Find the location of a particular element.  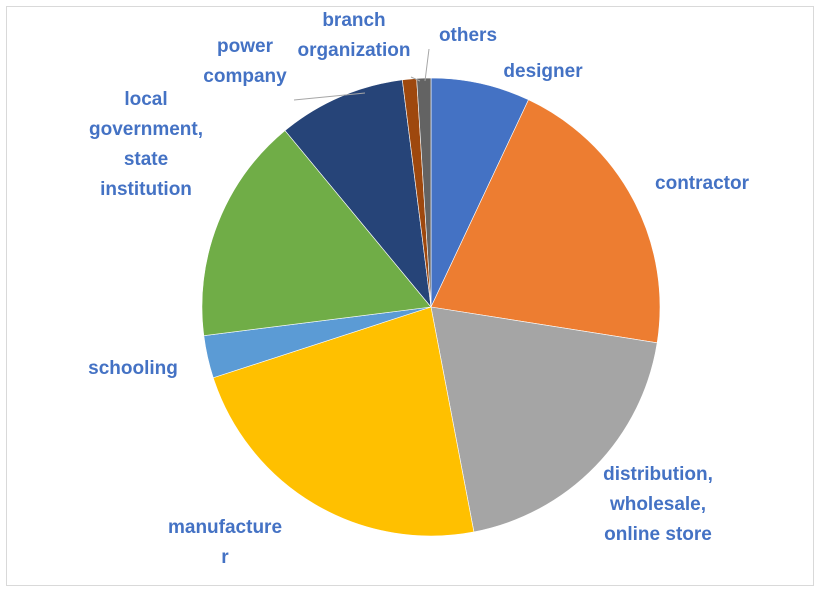

slice-label-line: online store is located at coordinates (658, 534).